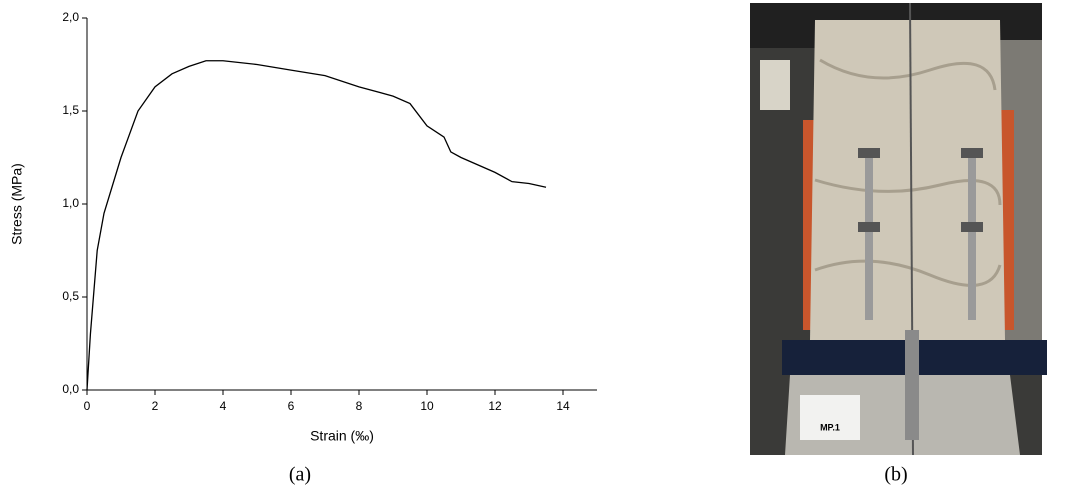  I want to click on y-tick-label: 0,0, so click(70, 389).